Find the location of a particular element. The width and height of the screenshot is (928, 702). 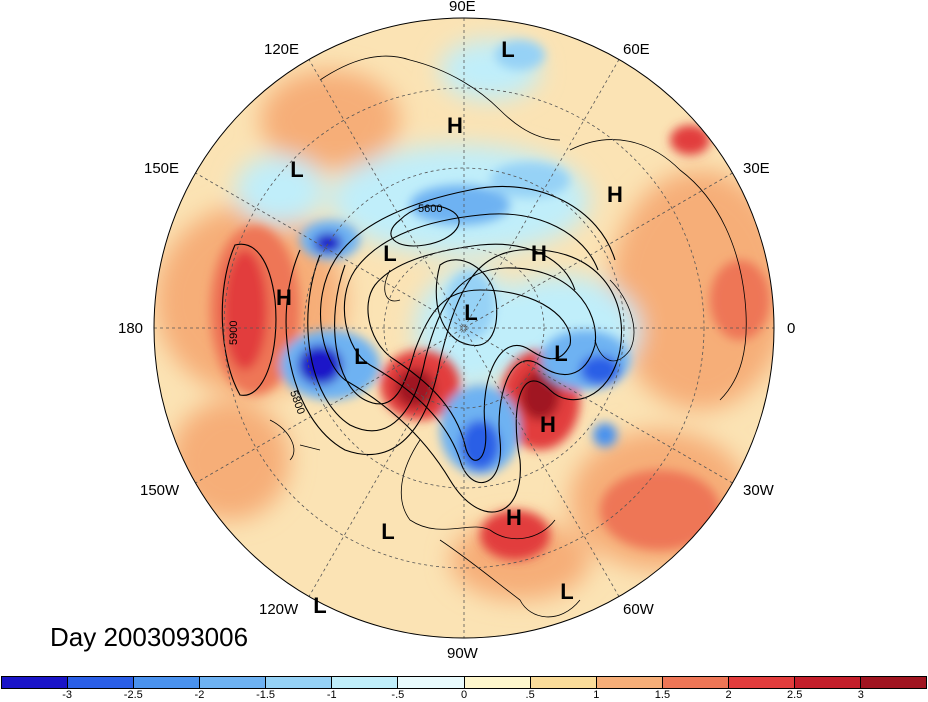

lon-label-60e: 60E is located at coordinates (636, 49).